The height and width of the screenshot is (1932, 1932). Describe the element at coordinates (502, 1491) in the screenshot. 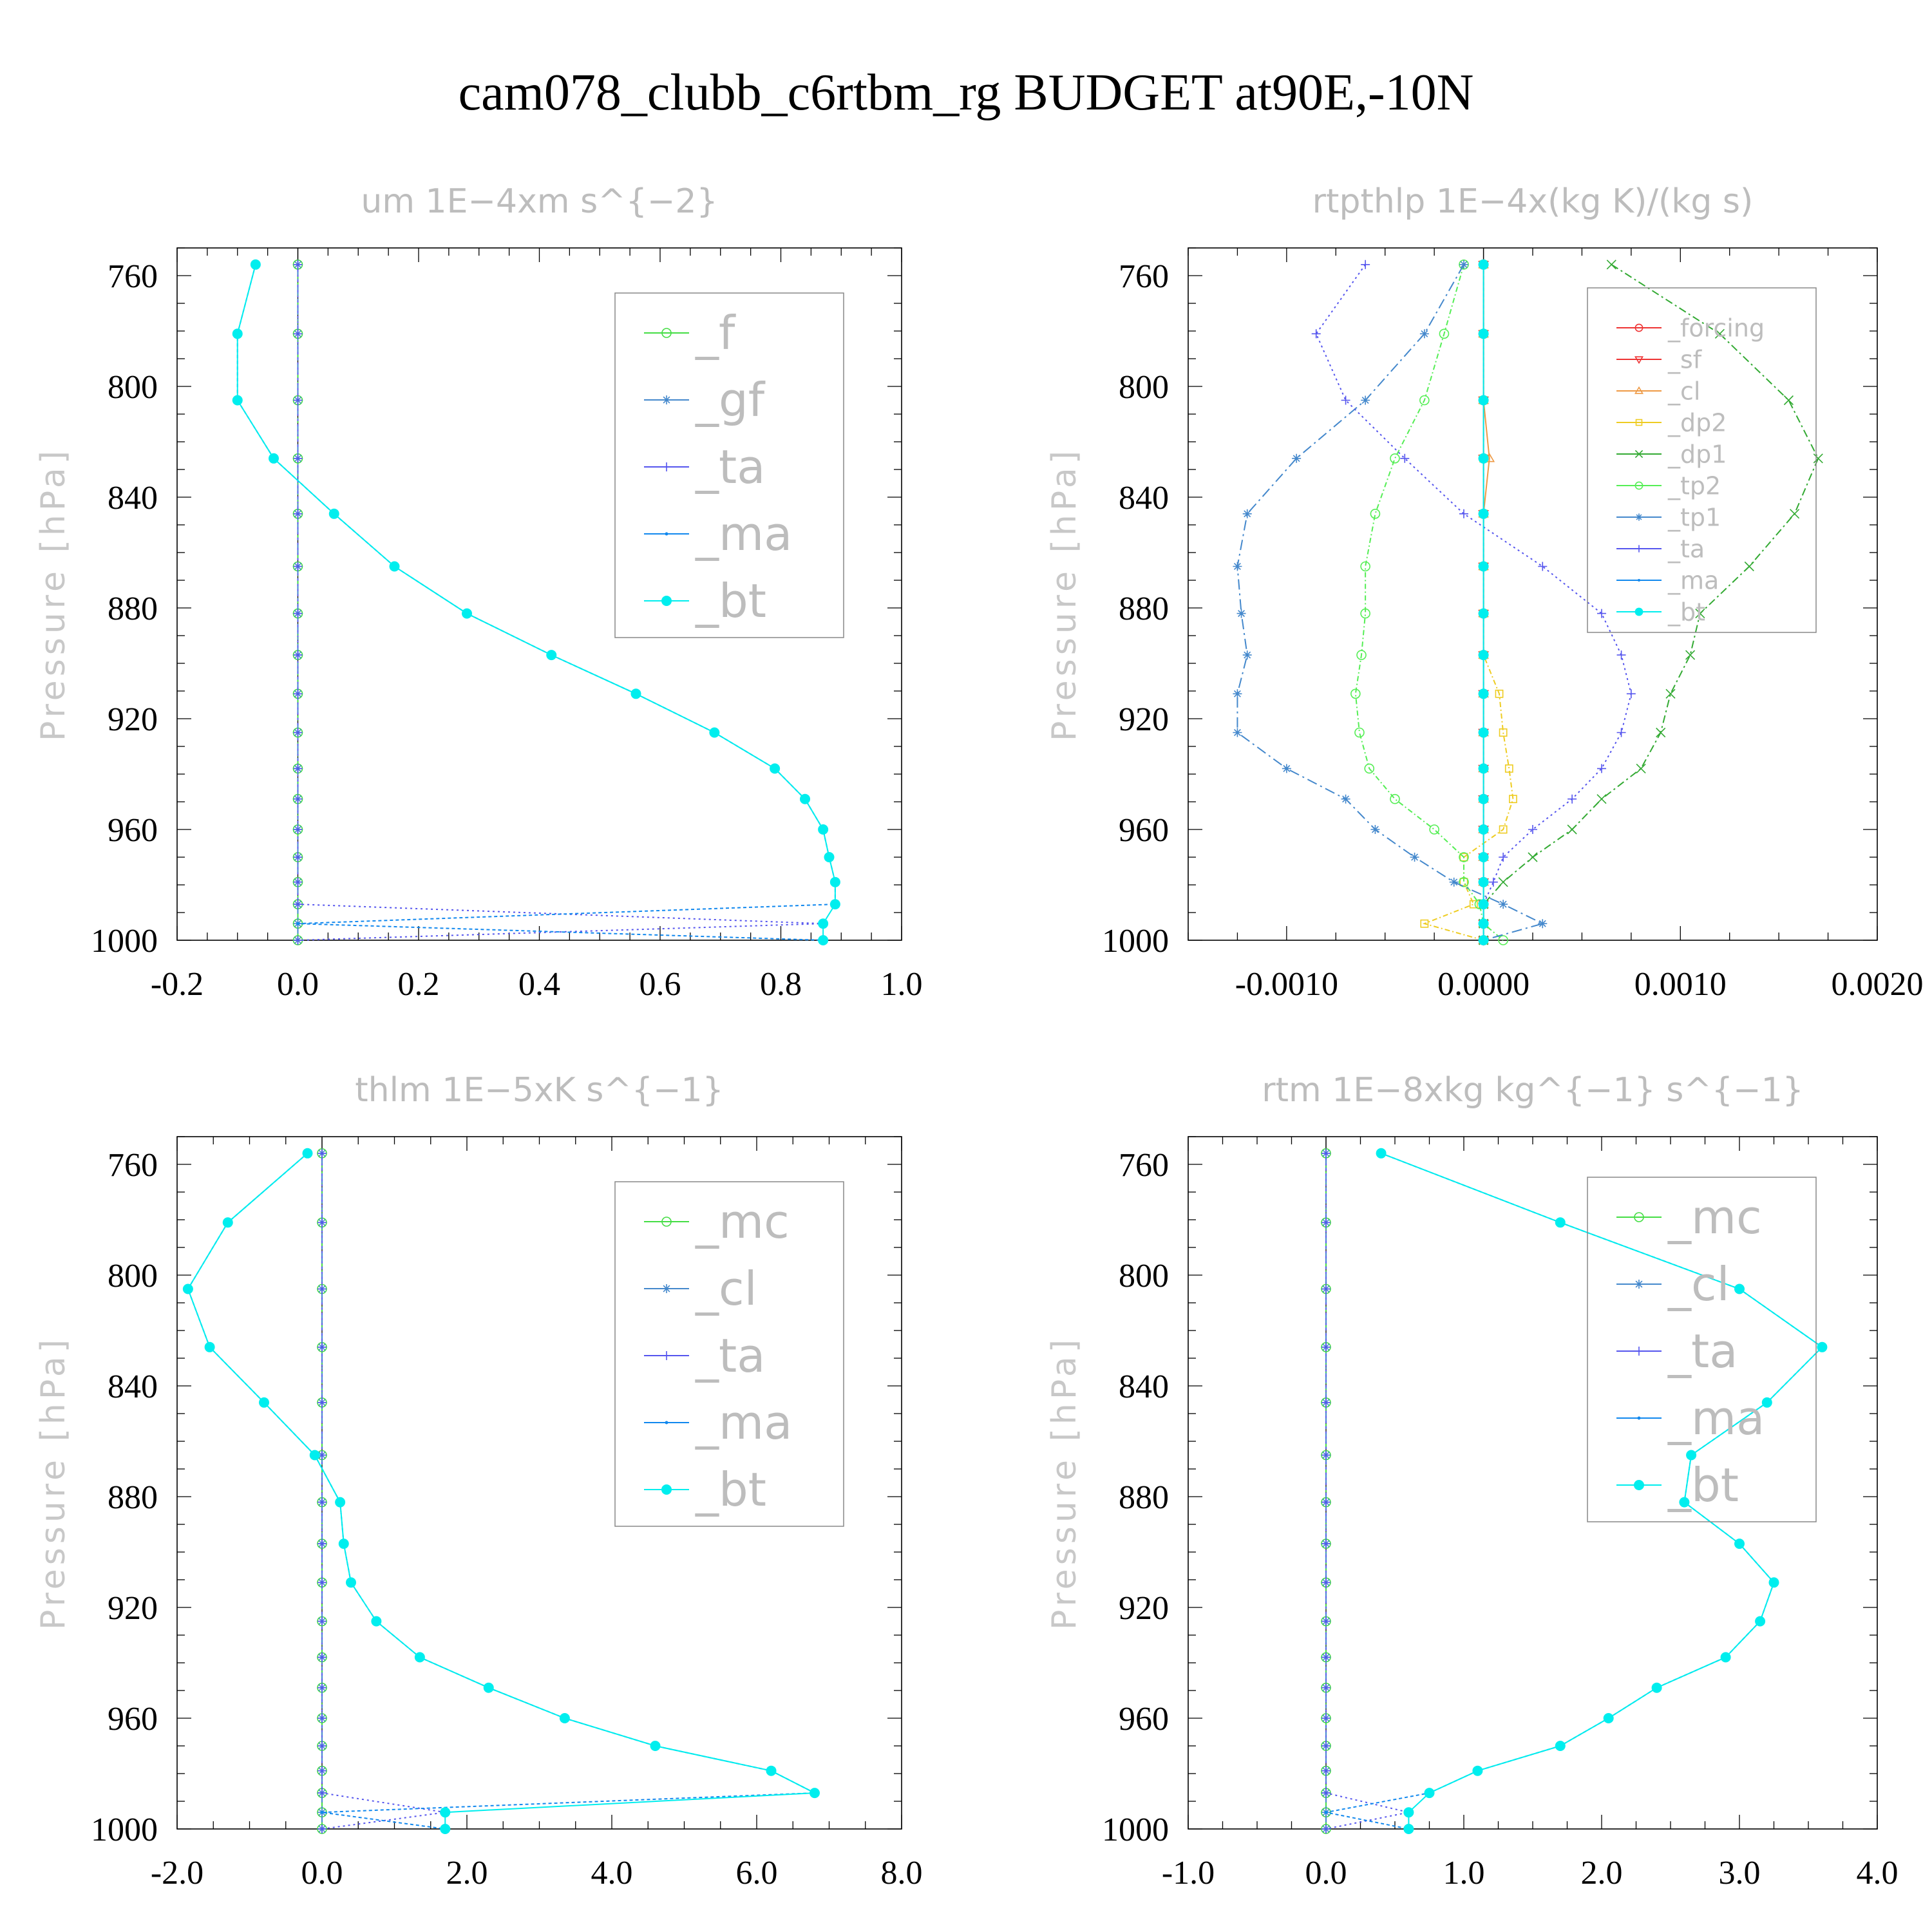

I see `series-line` at that location.